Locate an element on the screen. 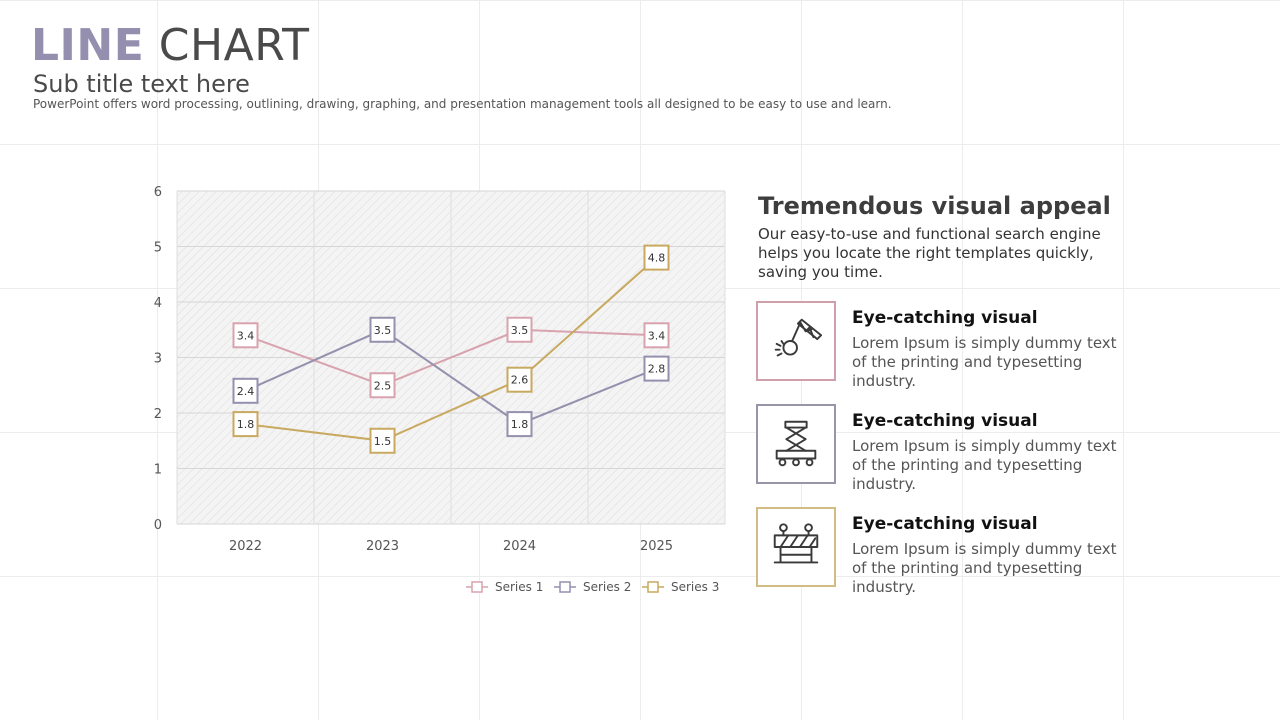  y-tick-label: 4 is located at coordinates (158, 303).